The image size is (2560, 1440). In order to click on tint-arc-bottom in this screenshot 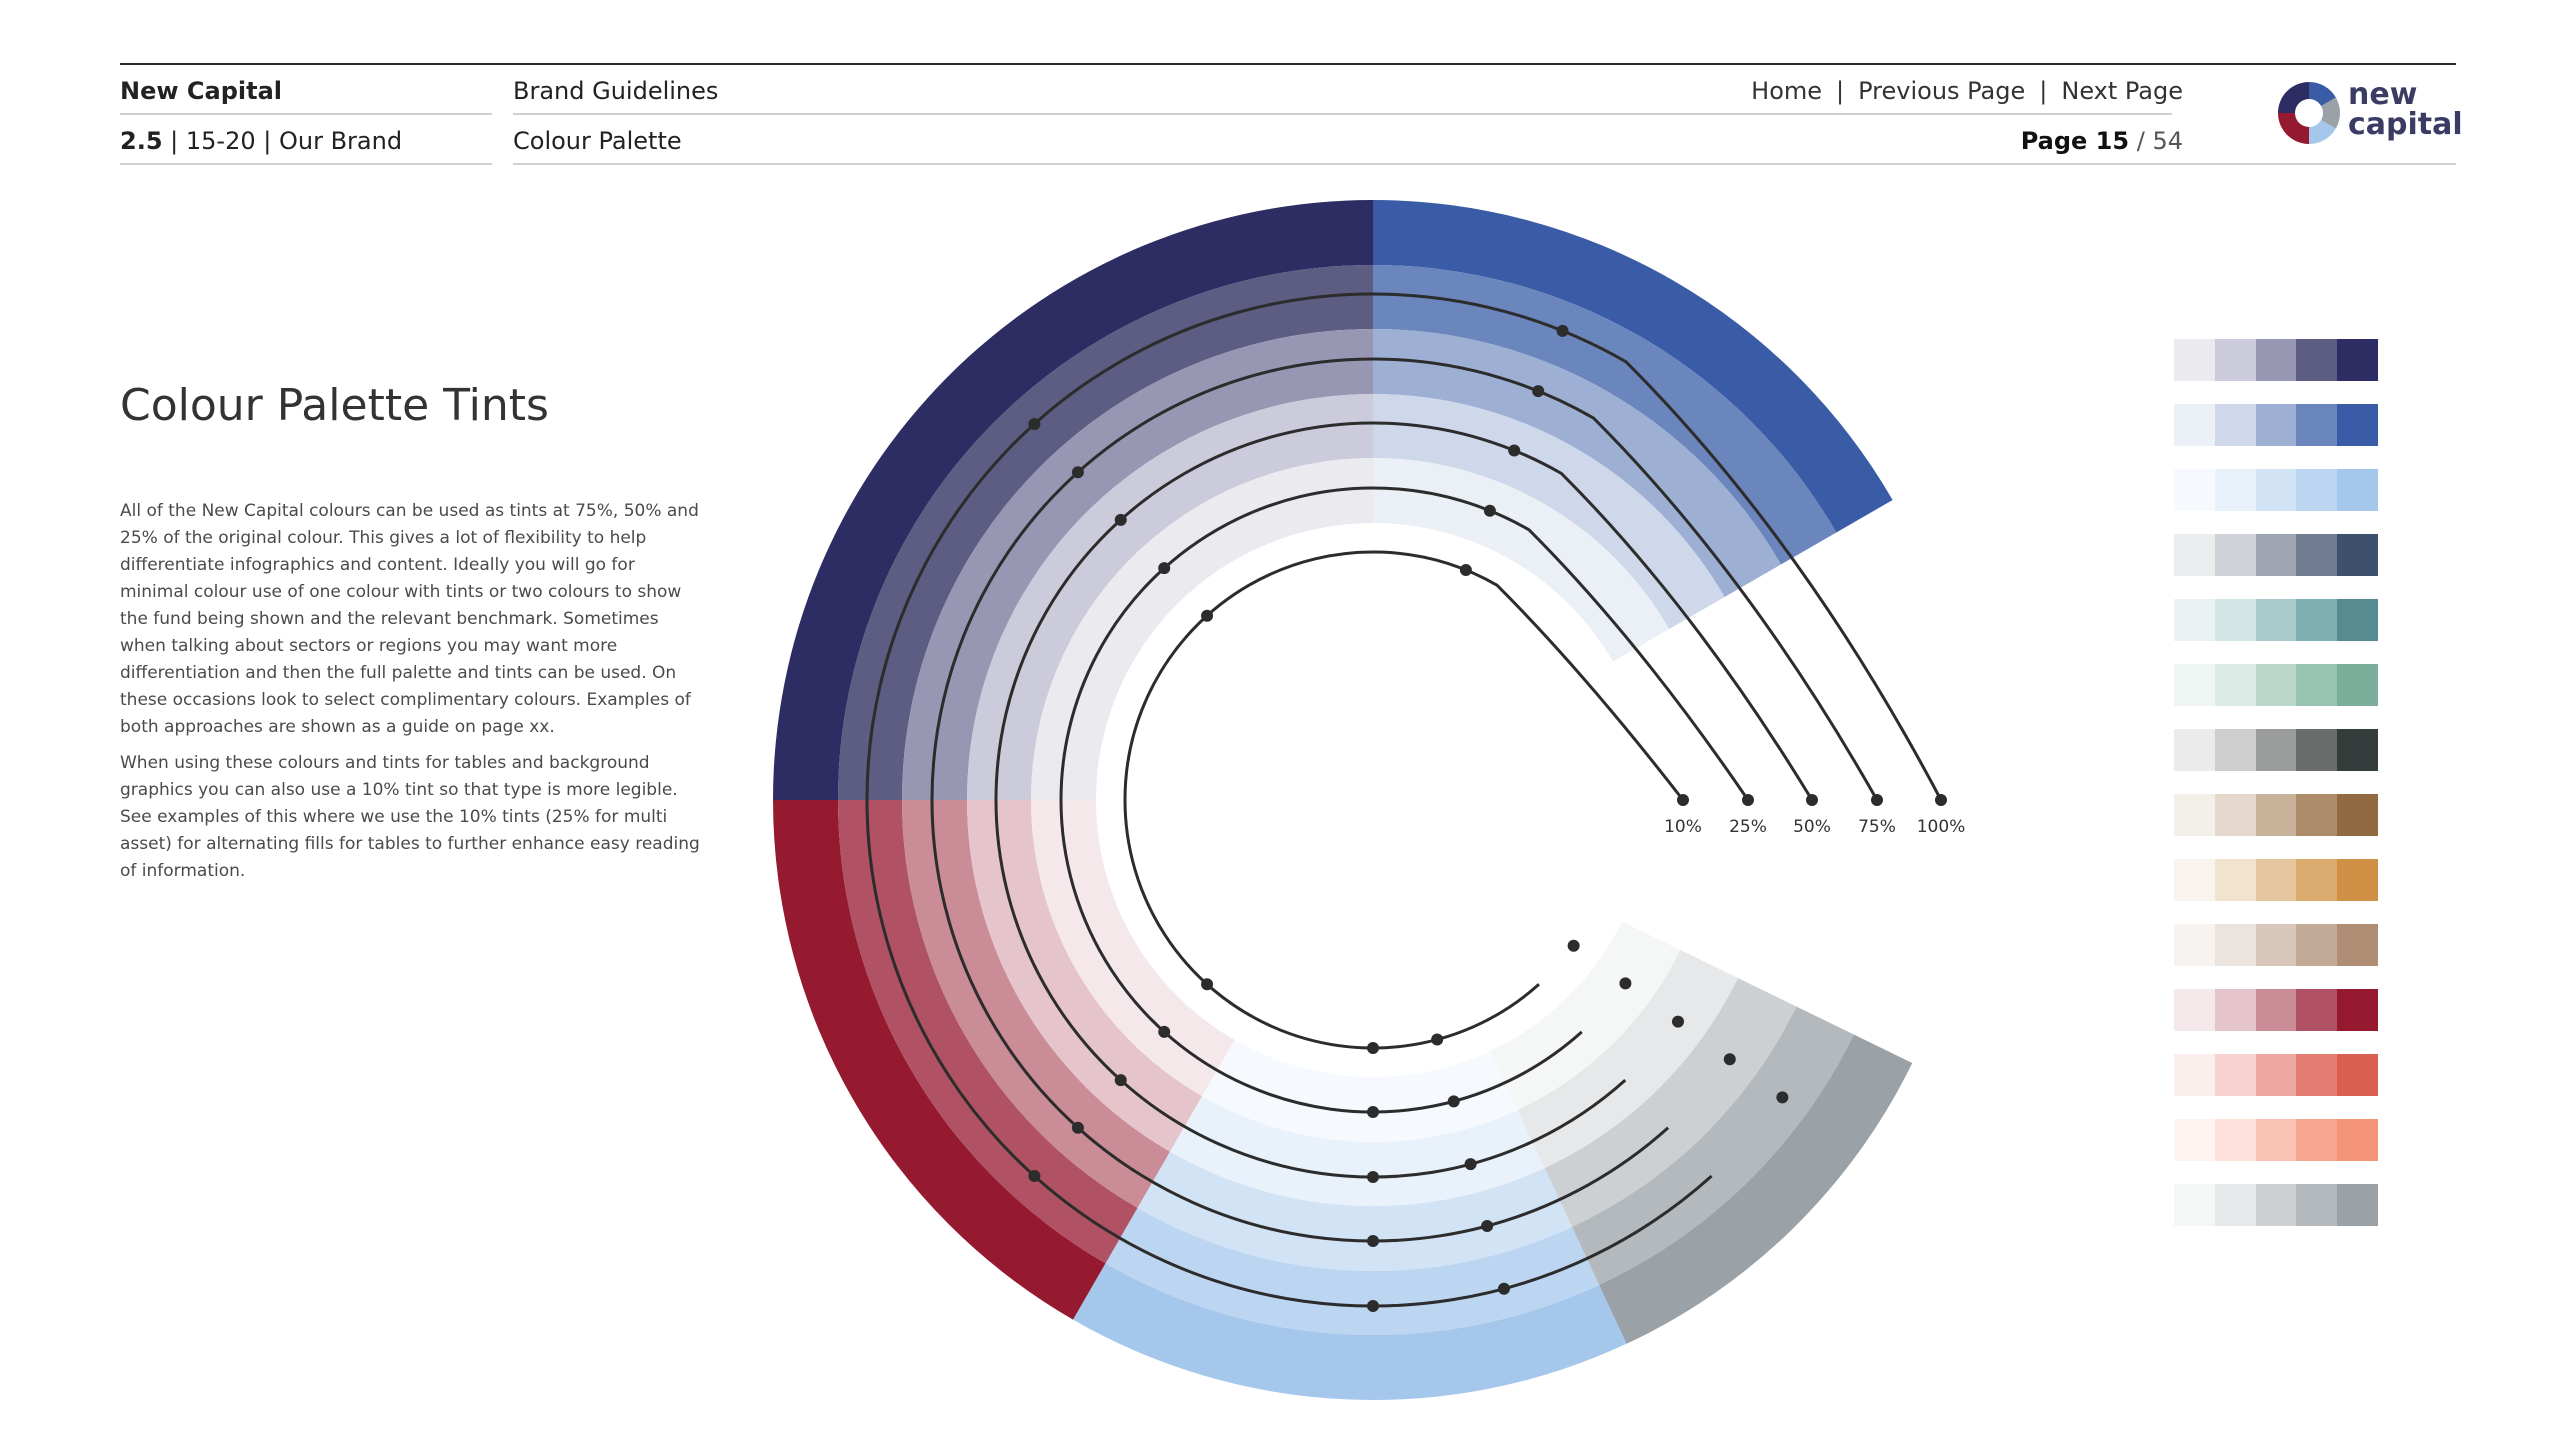, I will do `click(1300, 1021)`.